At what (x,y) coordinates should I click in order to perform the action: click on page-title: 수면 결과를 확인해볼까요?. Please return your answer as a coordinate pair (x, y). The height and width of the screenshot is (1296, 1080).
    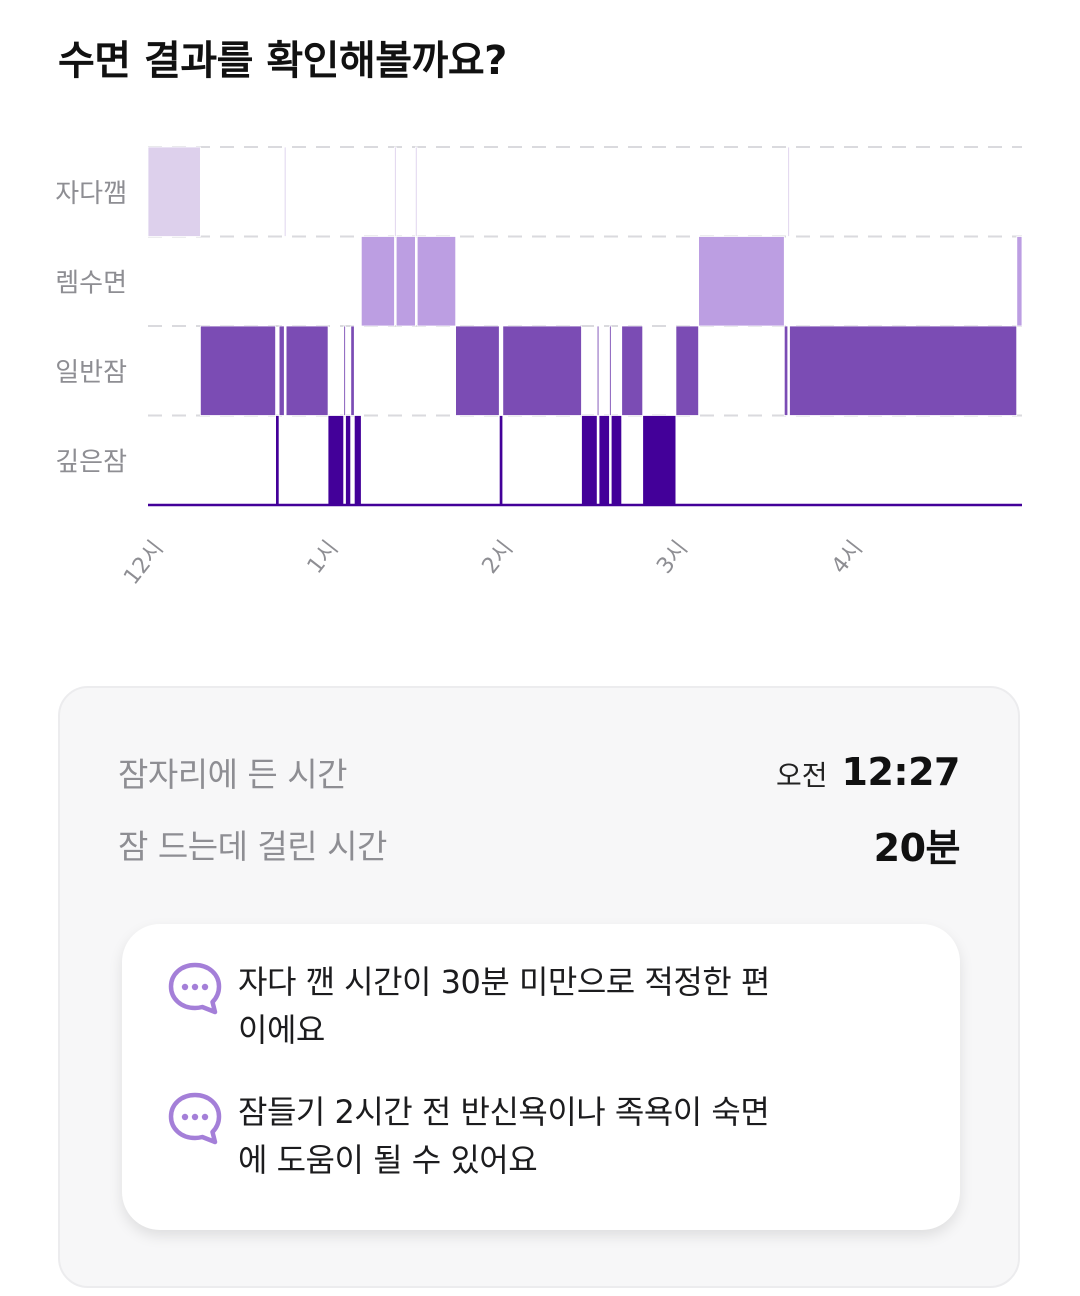
    Looking at the image, I should click on (282, 61).